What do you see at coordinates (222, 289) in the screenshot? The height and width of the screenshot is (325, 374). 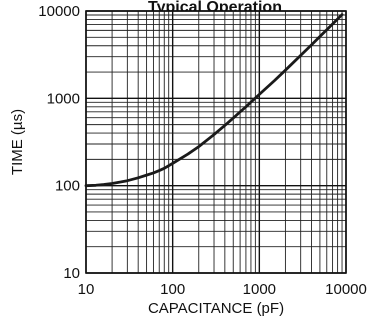 I see `x-tick-labels: 10 100 1000 10000` at bounding box center [222, 289].